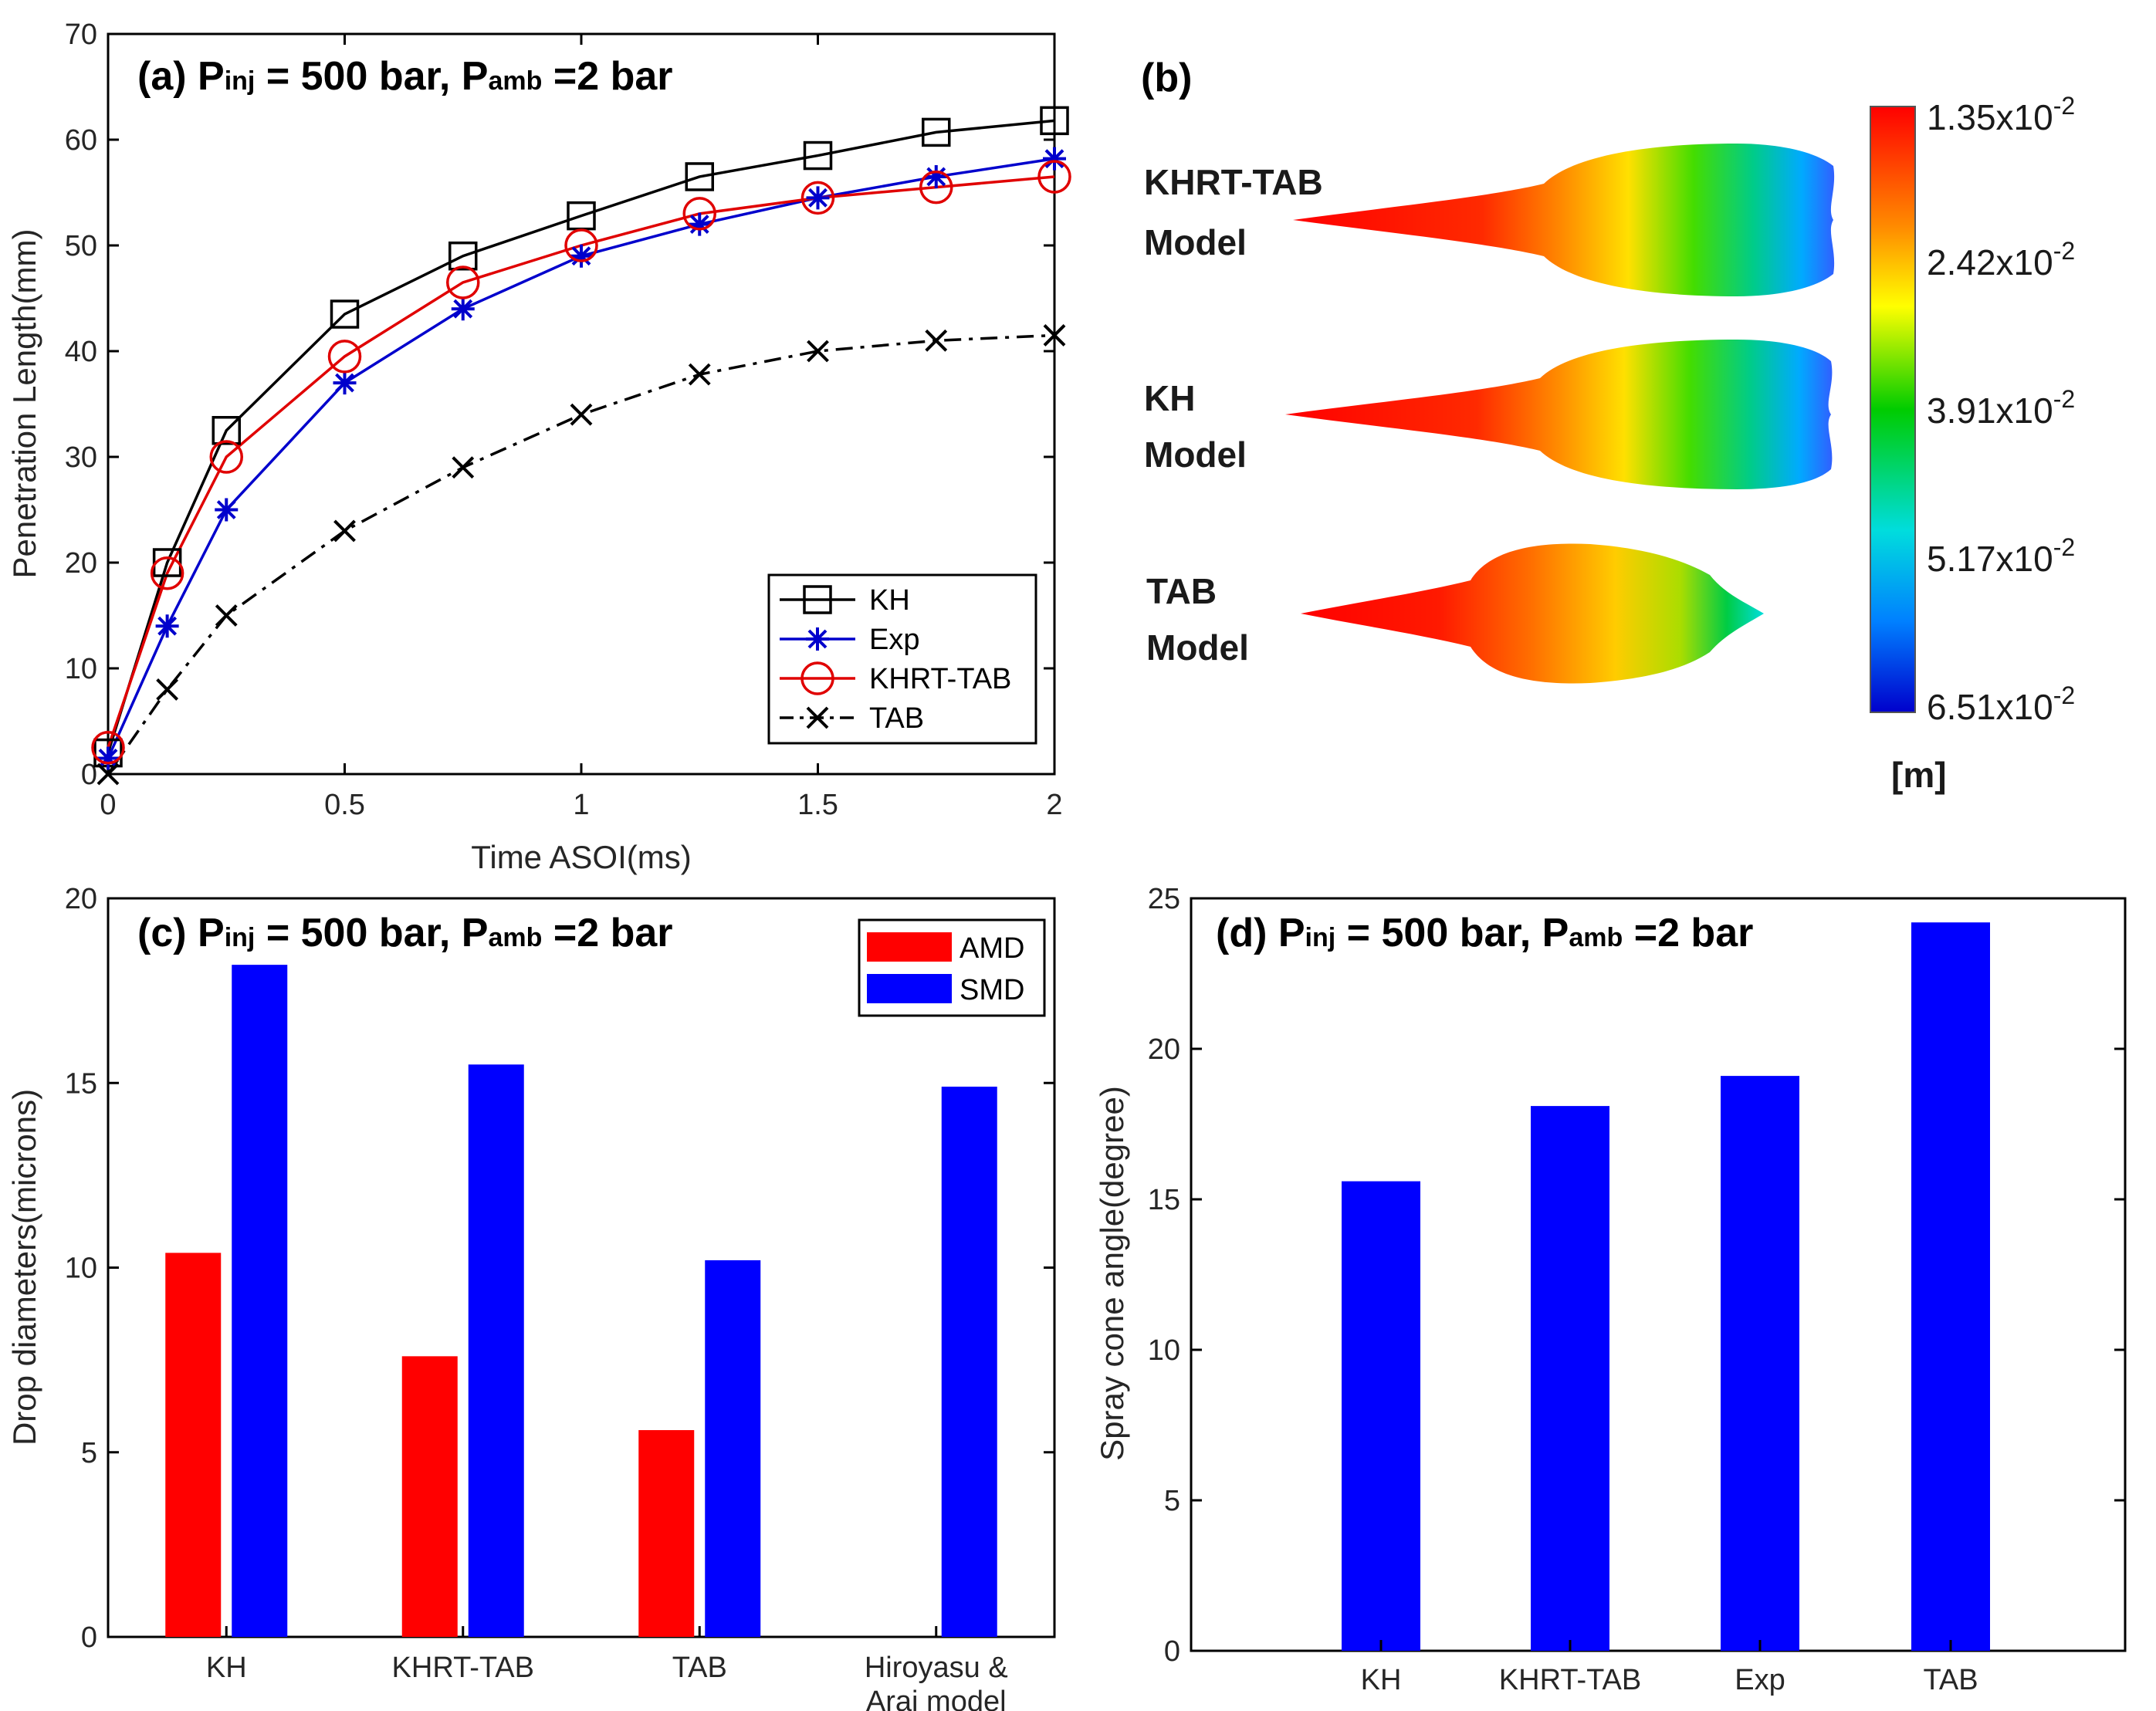 The image size is (2156, 1711). What do you see at coordinates (1164, 899) in the screenshot?
I see `panel-d-ytick-label: 25` at bounding box center [1164, 899].